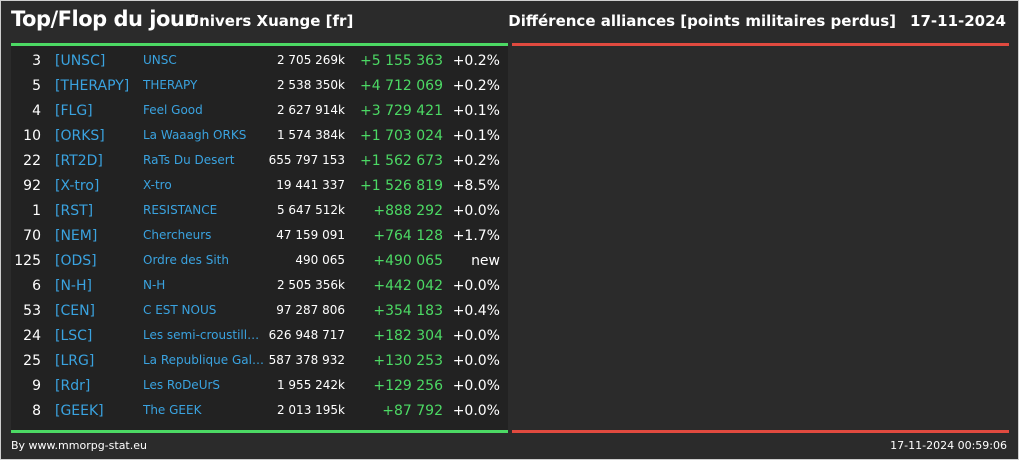 The height and width of the screenshot is (460, 1019). Describe the element at coordinates (173, 110) in the screenshot. I see `alliance-name-link: Feel Good` at that location.